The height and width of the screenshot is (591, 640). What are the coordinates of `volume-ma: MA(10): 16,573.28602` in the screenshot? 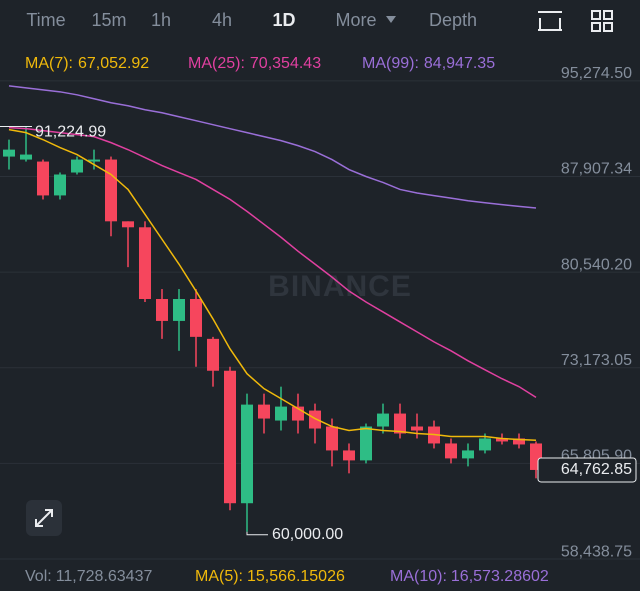 It's located at (469, 576).